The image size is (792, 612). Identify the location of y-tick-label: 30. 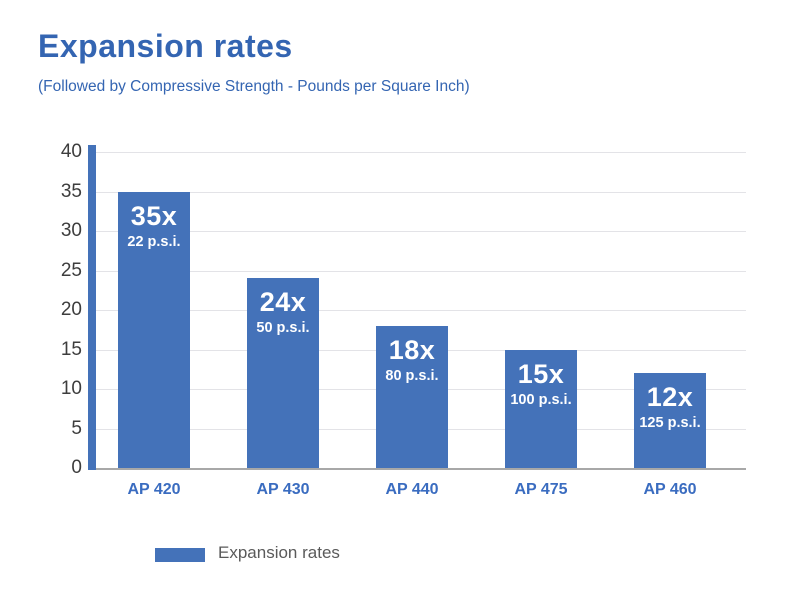
(71, 230).